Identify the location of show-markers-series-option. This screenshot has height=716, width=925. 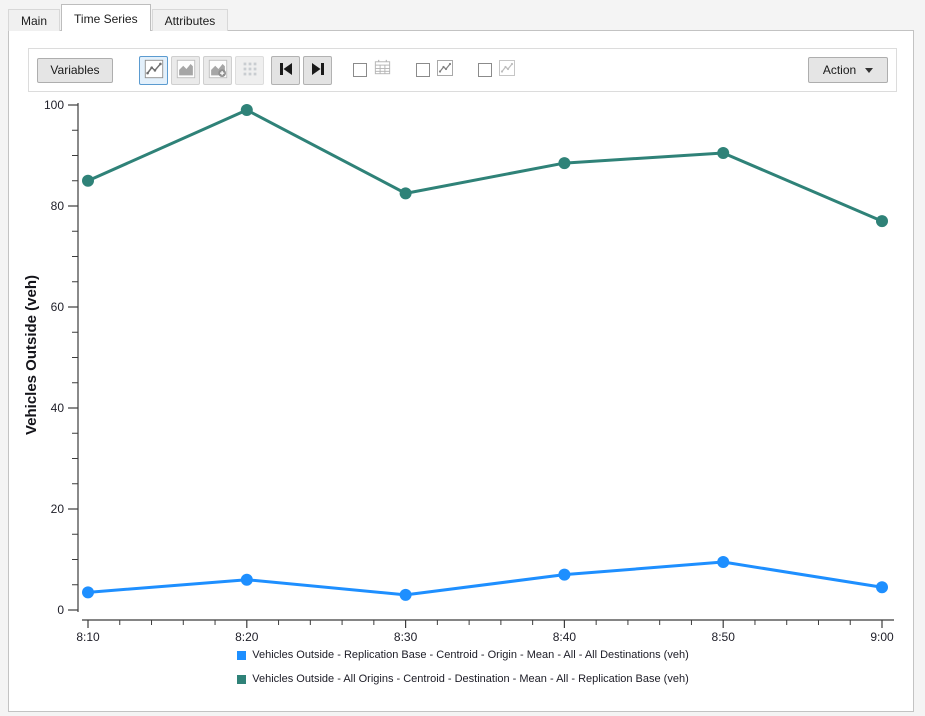
(435, 70).